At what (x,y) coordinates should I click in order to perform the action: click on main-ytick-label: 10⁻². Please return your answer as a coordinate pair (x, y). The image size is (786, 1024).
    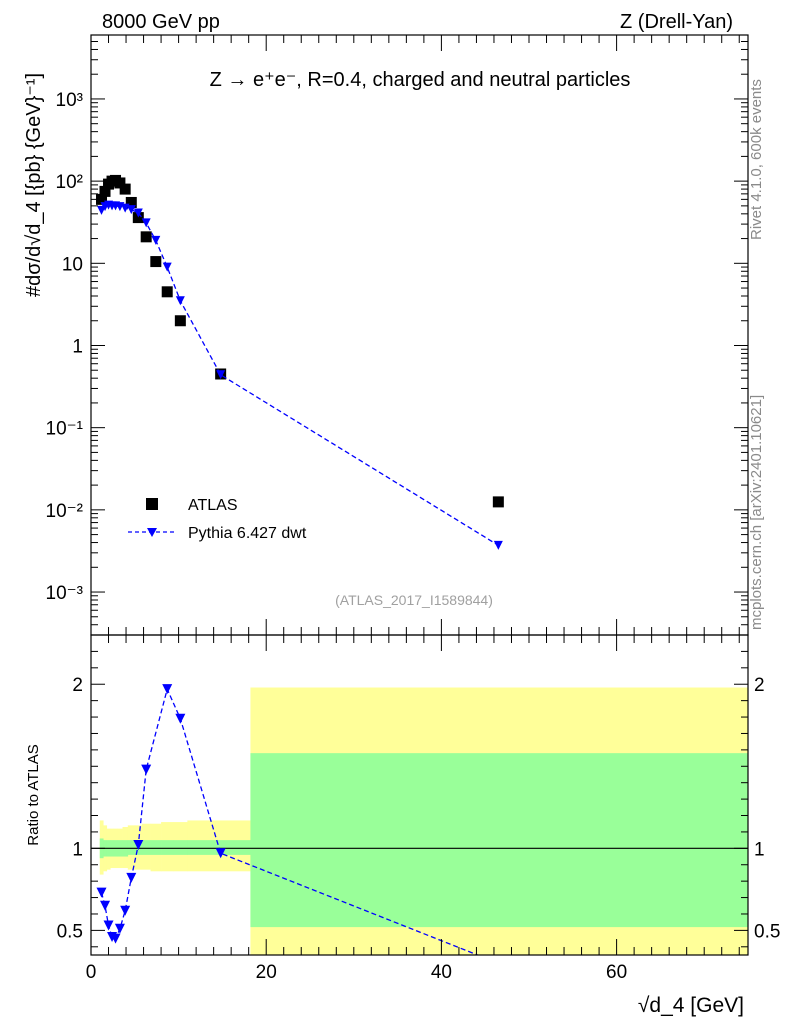
    Looking at the image, I should click on (65, 511).